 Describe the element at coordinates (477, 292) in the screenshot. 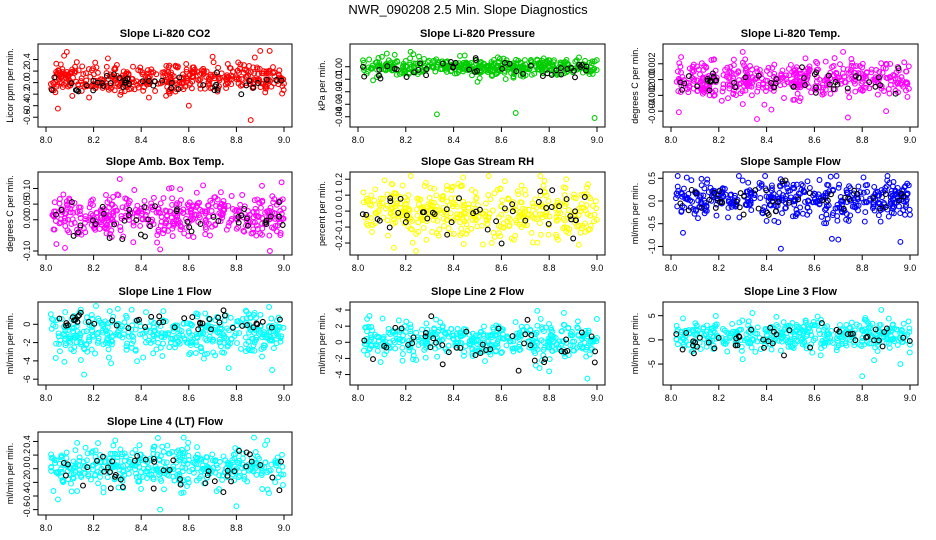

I see `plot-title: Slope Line 2 Flow` at that location.